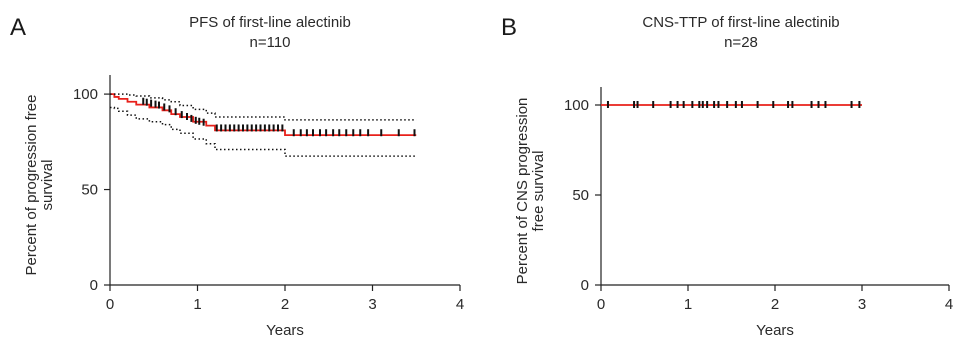 This screenshot has width=961, height=342. What do you see at coordinates (522, 191) in the screenshot?
I see `y-axis-label-line: Percent of CNS progression` at bounding box center [522, 191].